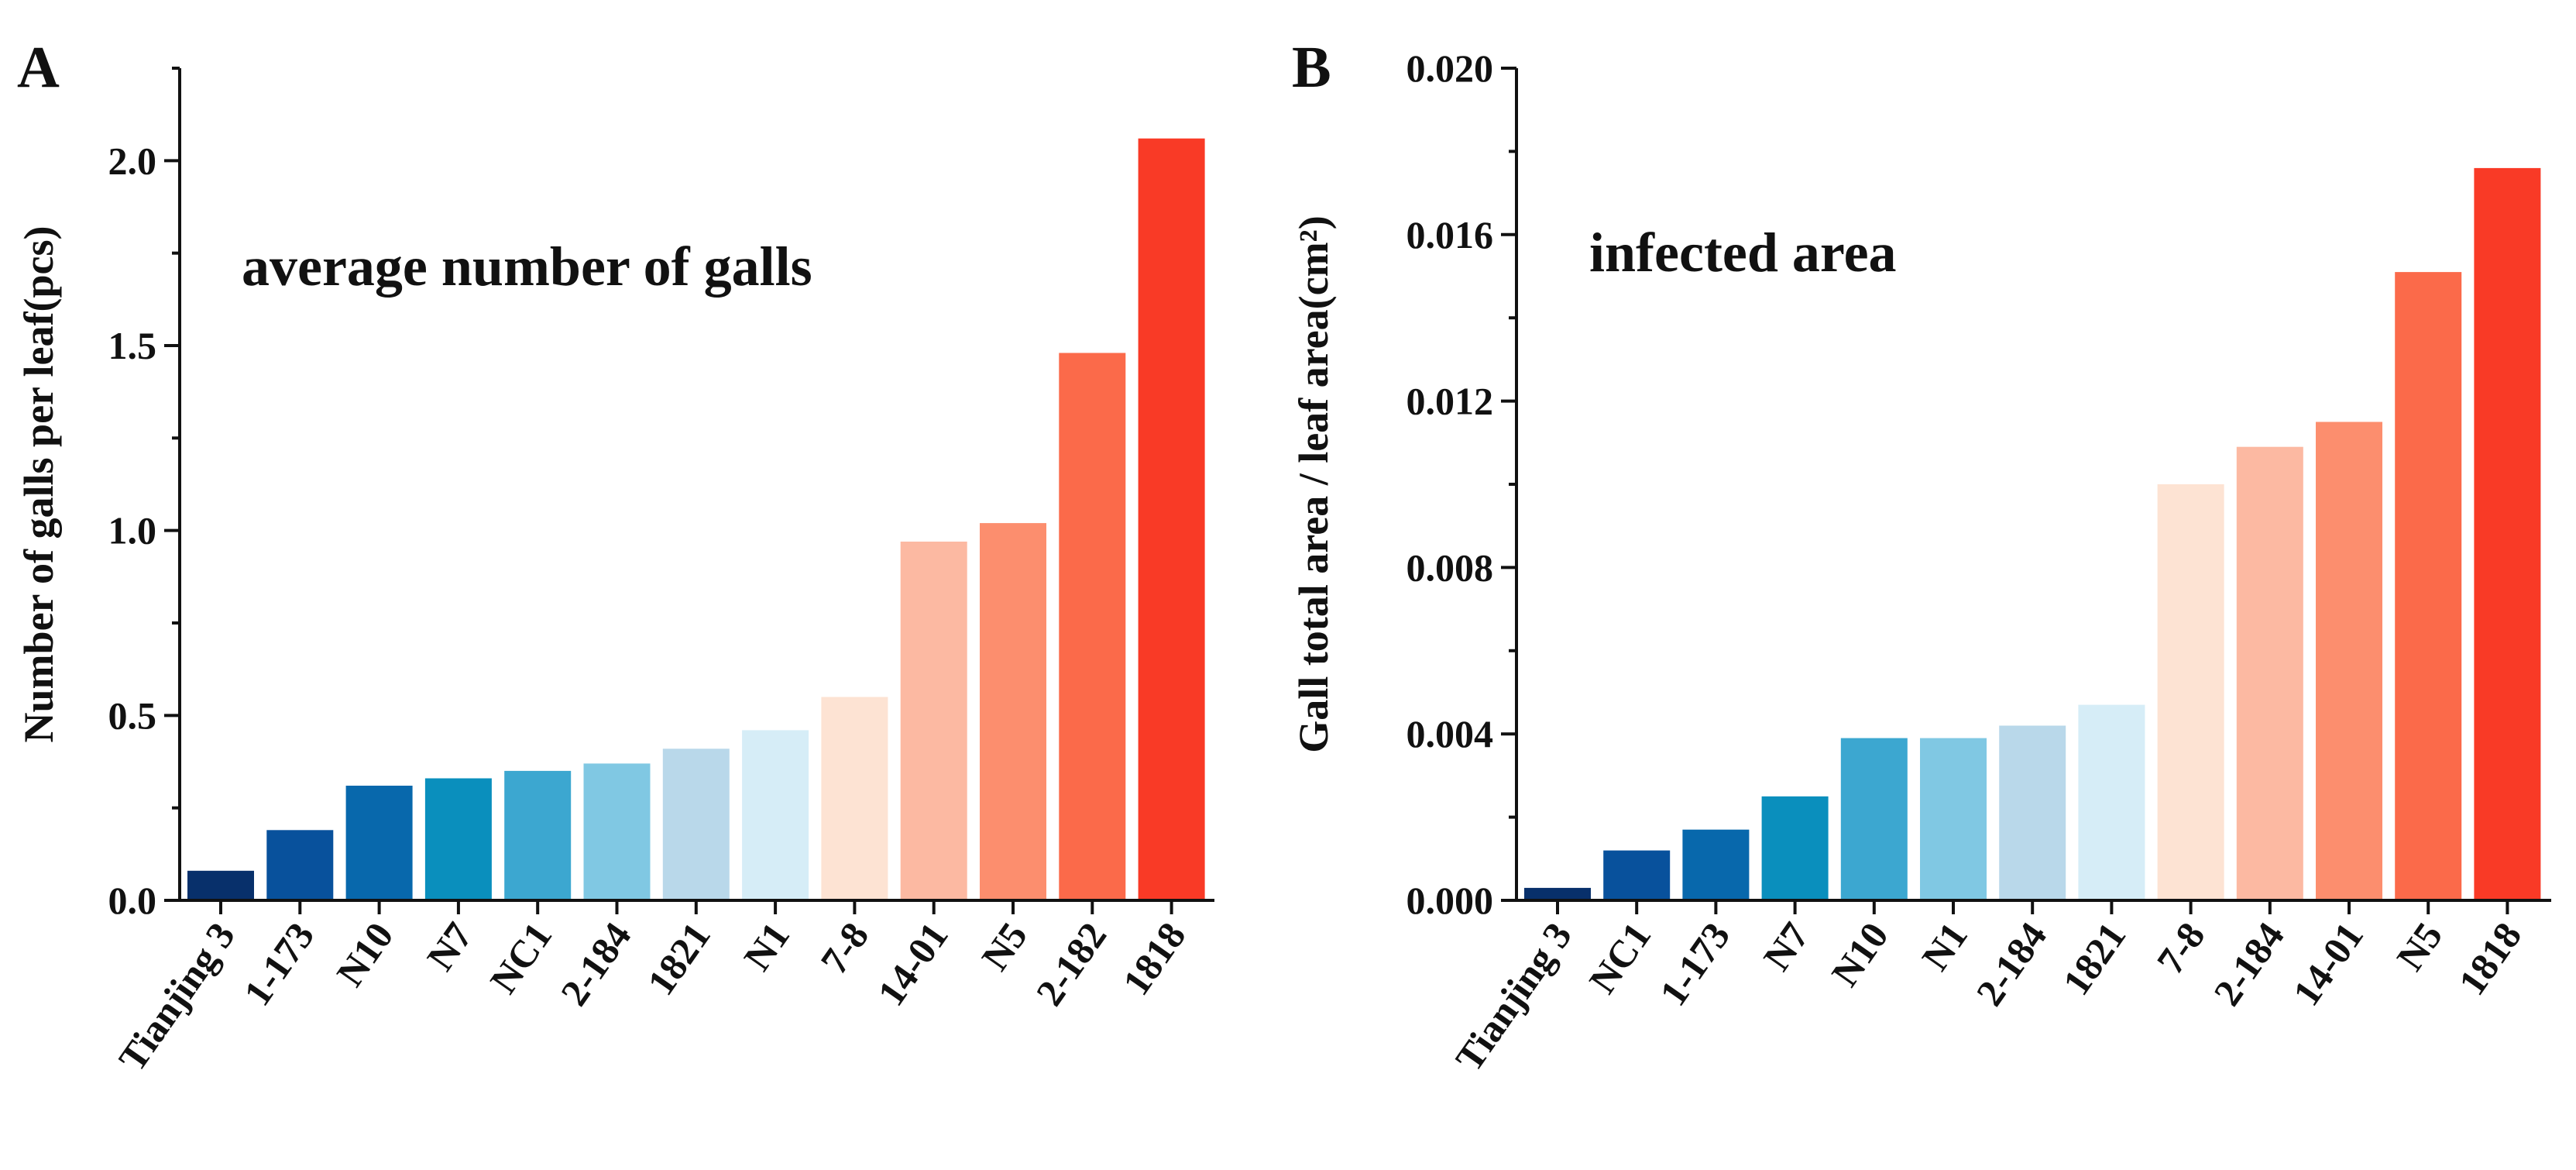 This screenshot has width=2576, height=1170. I want to click on y-tick-label: 0.000, so click(1450, 900).